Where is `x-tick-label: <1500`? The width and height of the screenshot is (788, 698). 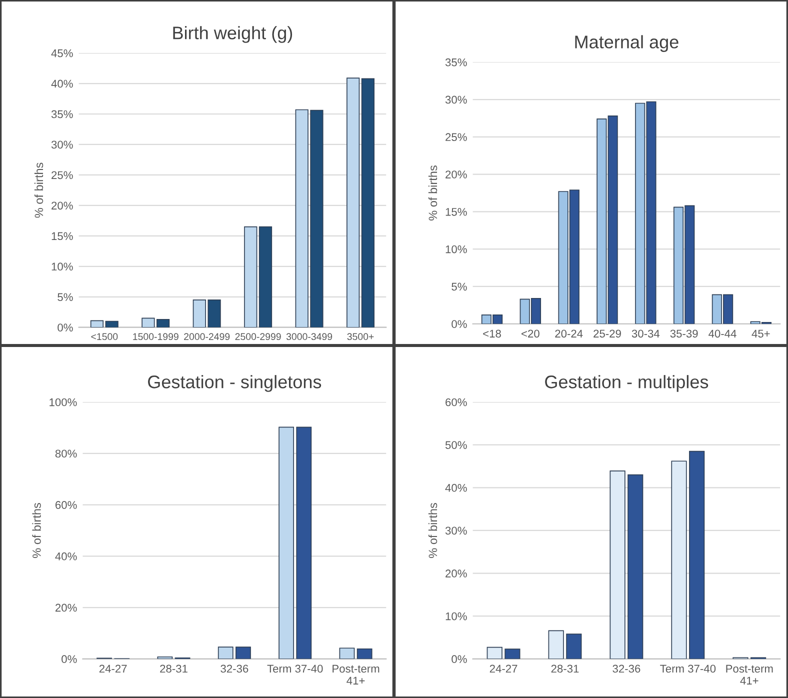 x-tick-label: <1500 is located at coordinates (104, 336).